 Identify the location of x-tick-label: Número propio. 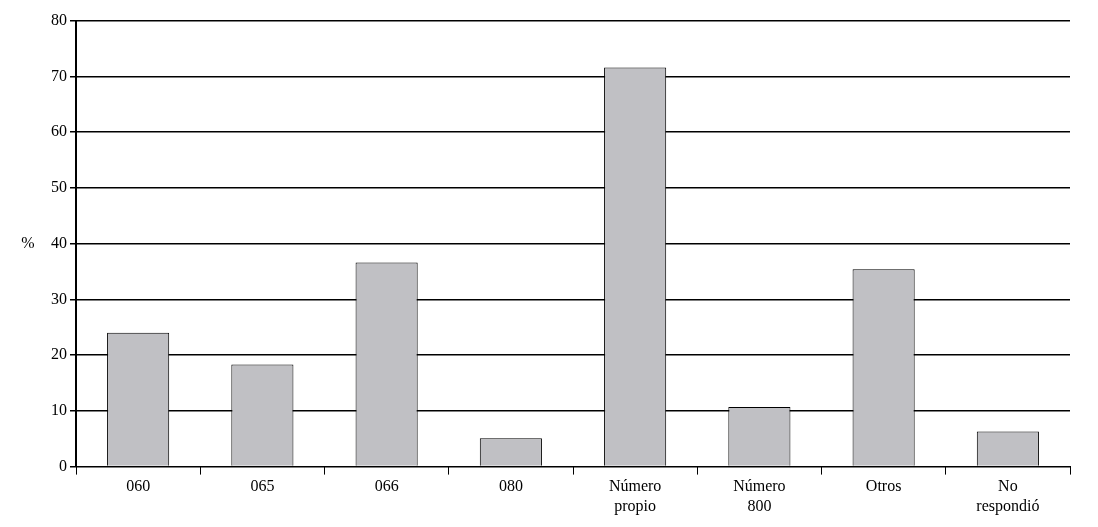
(635, 496).